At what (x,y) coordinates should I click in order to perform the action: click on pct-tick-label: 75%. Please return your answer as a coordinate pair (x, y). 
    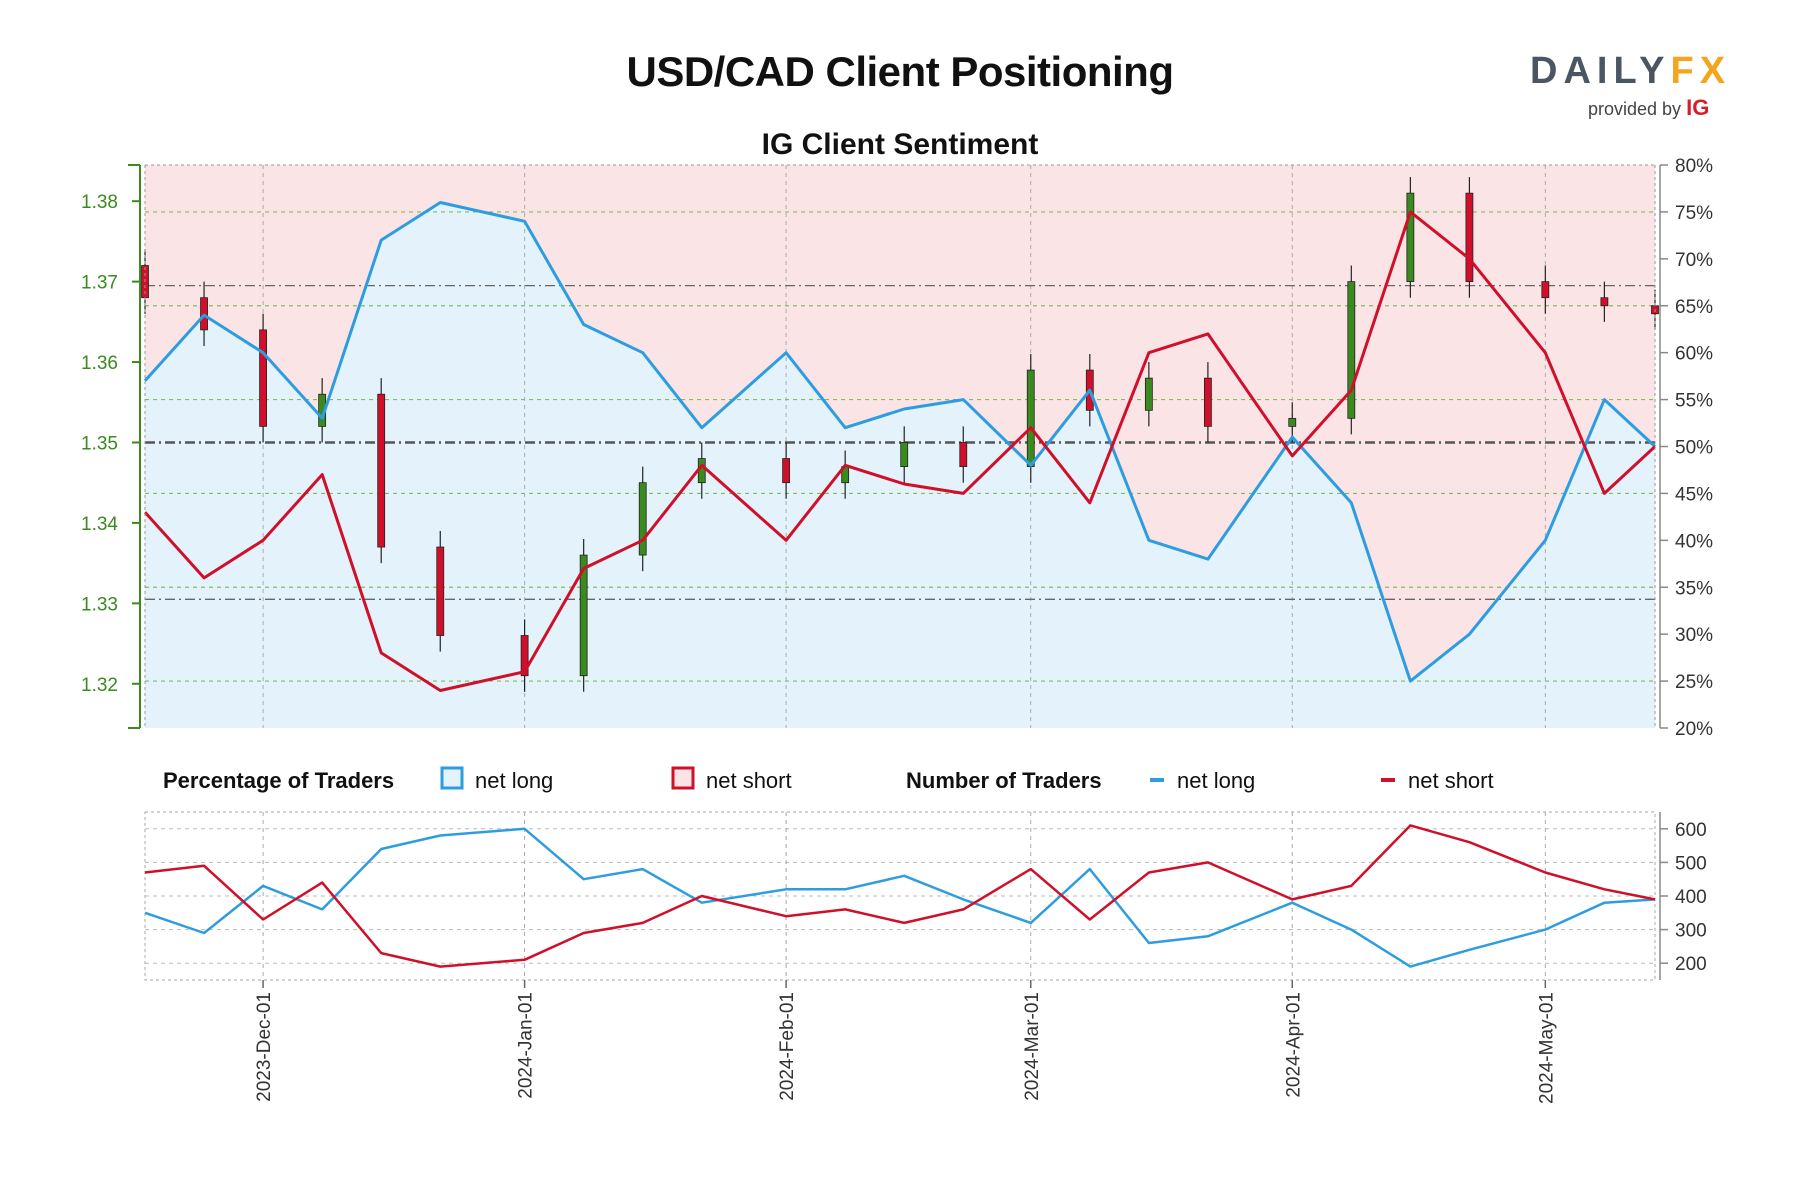
    Looking at the image, I should click on (1694, 213).